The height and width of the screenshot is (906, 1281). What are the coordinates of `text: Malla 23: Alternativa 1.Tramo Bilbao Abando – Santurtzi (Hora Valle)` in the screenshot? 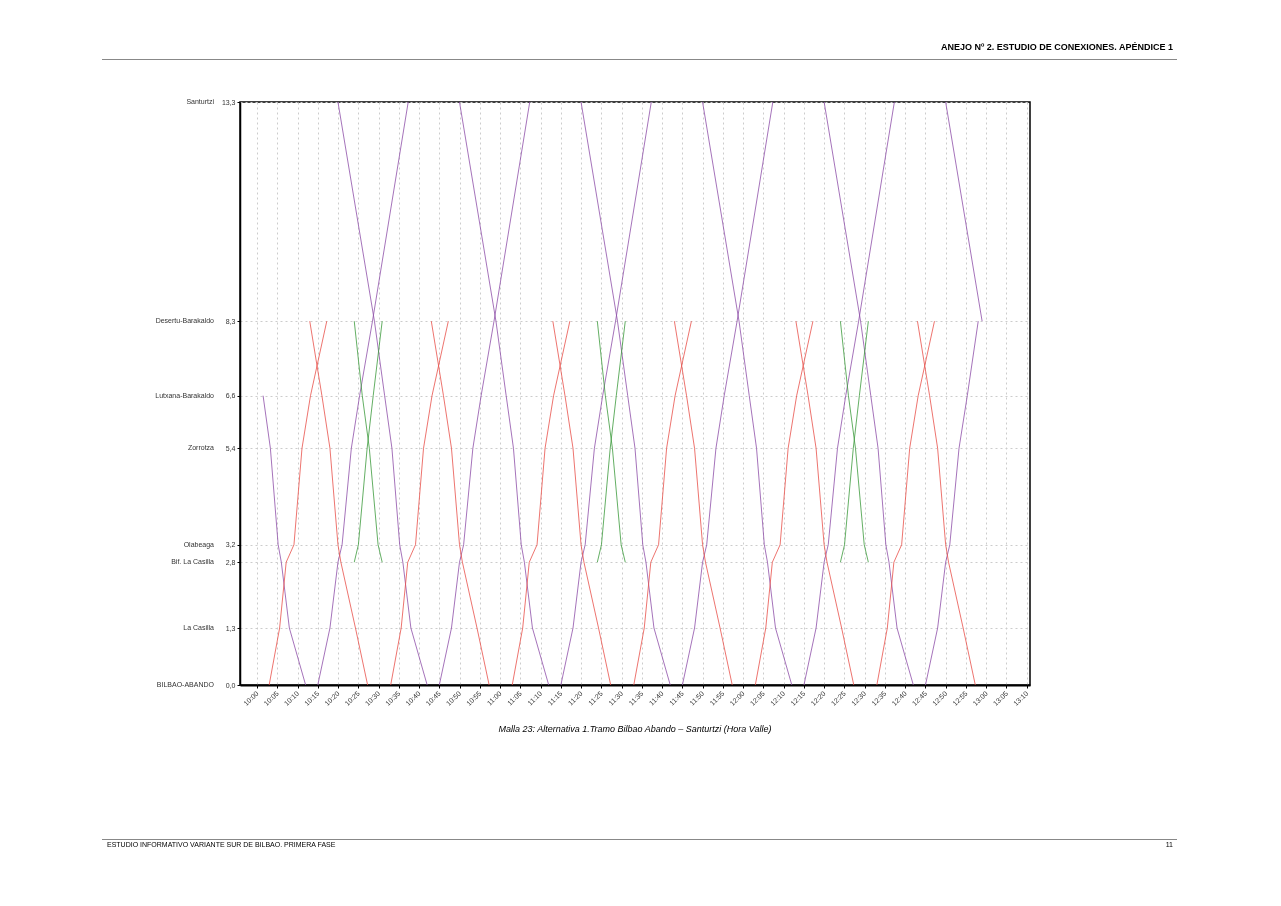 It's located at (635, 728).